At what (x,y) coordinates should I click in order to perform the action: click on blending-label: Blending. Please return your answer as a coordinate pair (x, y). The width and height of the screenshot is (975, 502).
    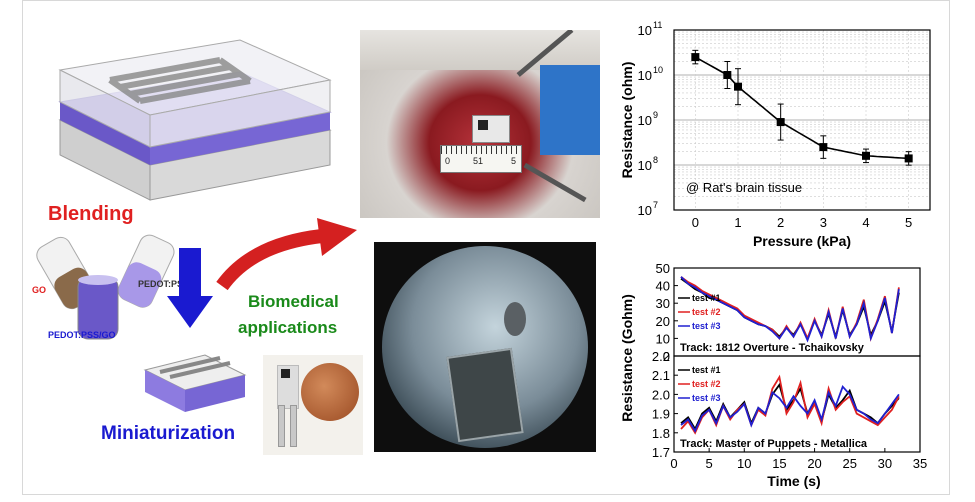
    Looking at the image, I should click on (91, 214).